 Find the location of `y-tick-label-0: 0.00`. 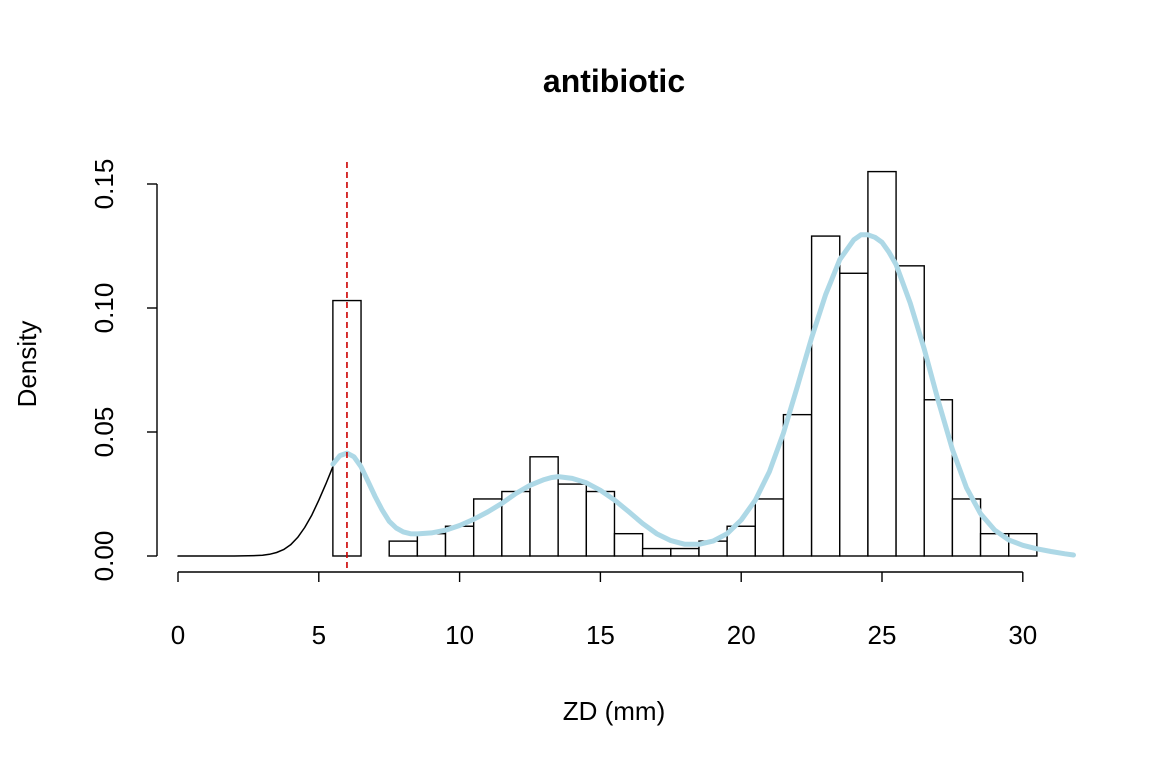

y-tick-label-0: 0.00 is located at coordinates (104, 556).